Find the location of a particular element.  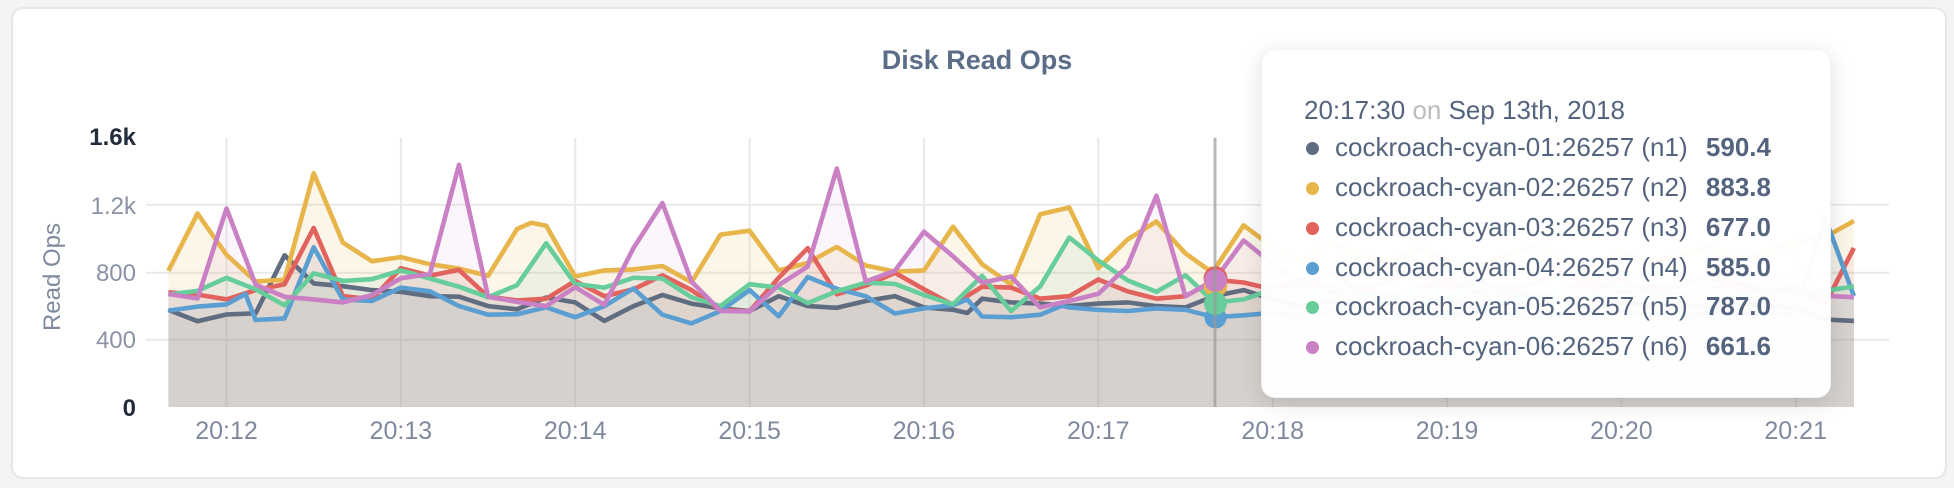

svg-text: 1.2k is located at coordinates (114, 206).